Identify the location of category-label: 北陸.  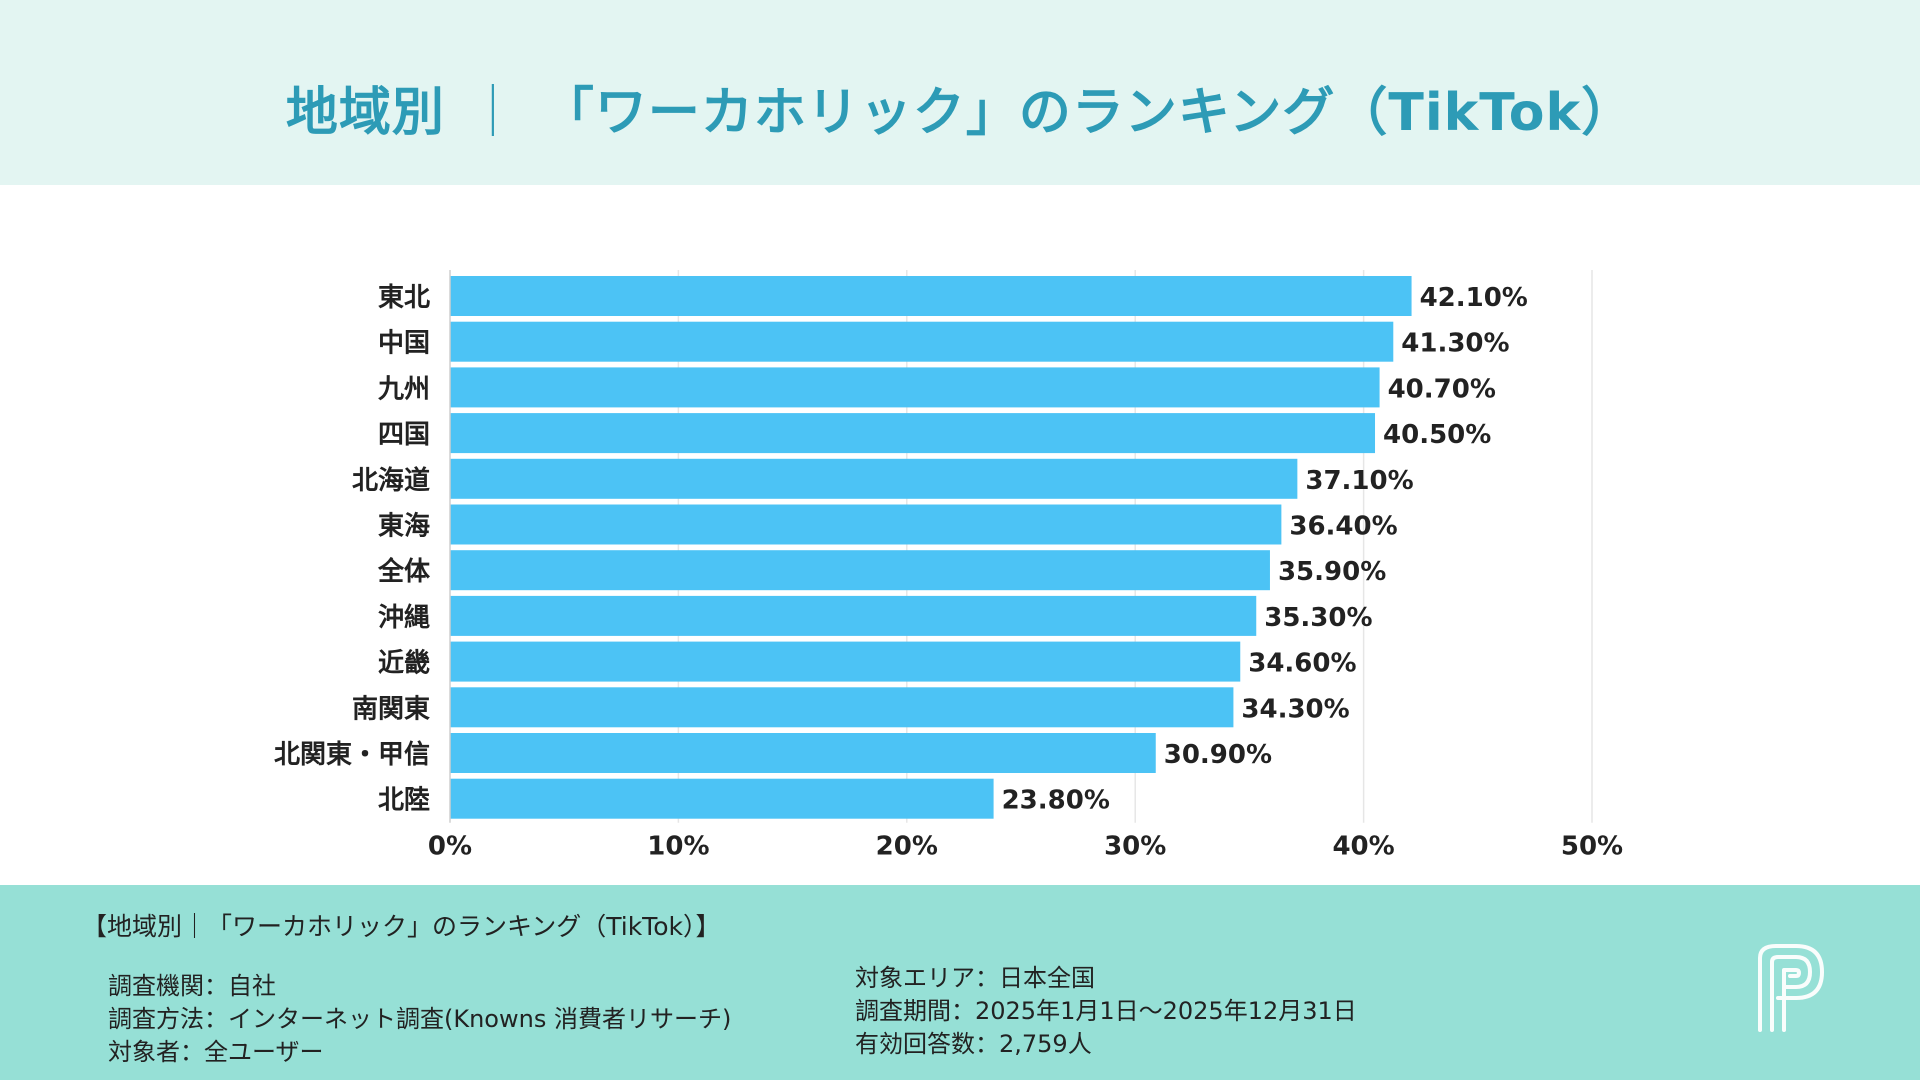
(404, 801).